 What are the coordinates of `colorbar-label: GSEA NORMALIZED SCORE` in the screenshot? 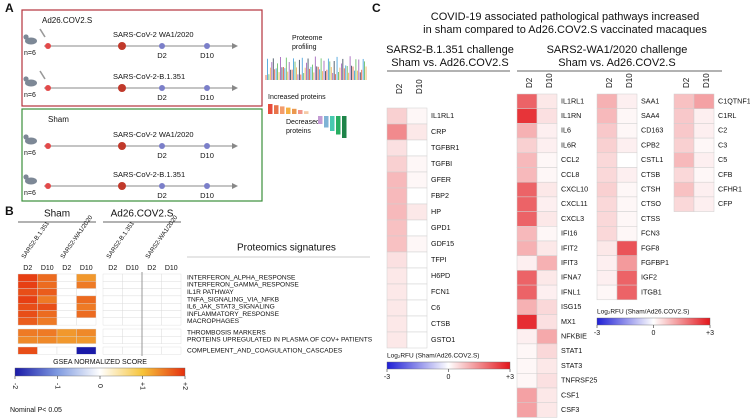 It's located at (100, 362).